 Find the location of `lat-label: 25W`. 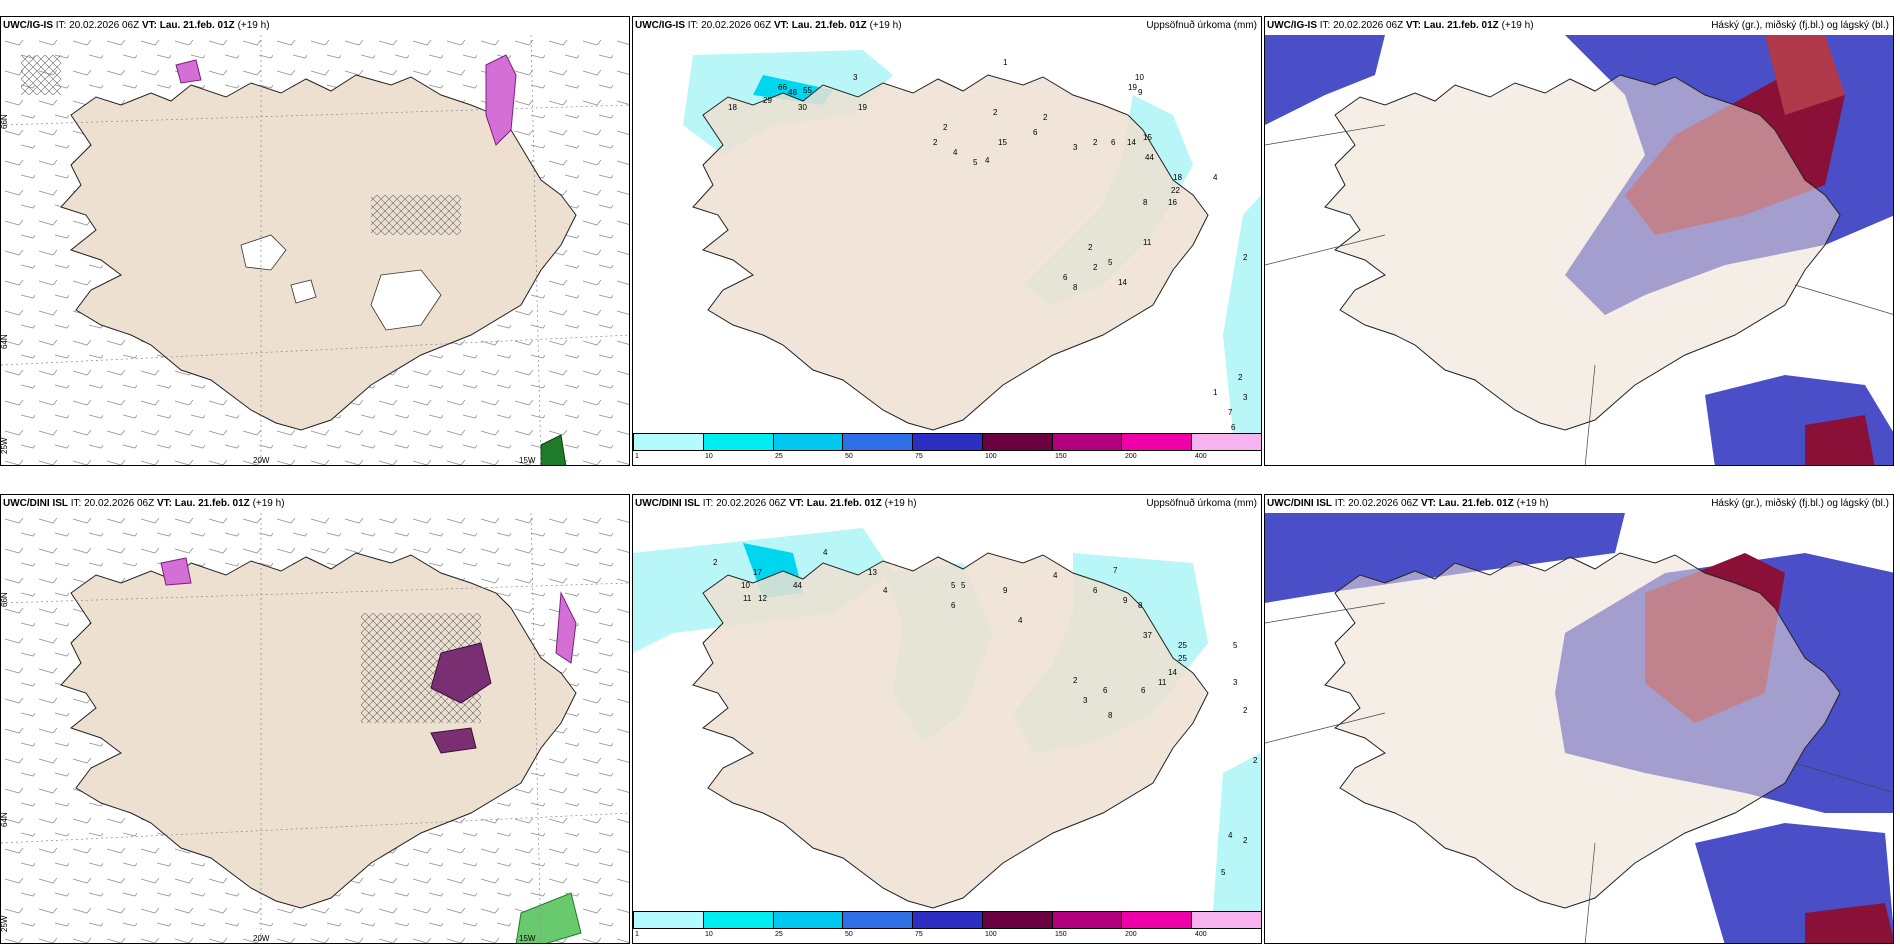

lat-label: 25W is located at coordinates (5, 923).